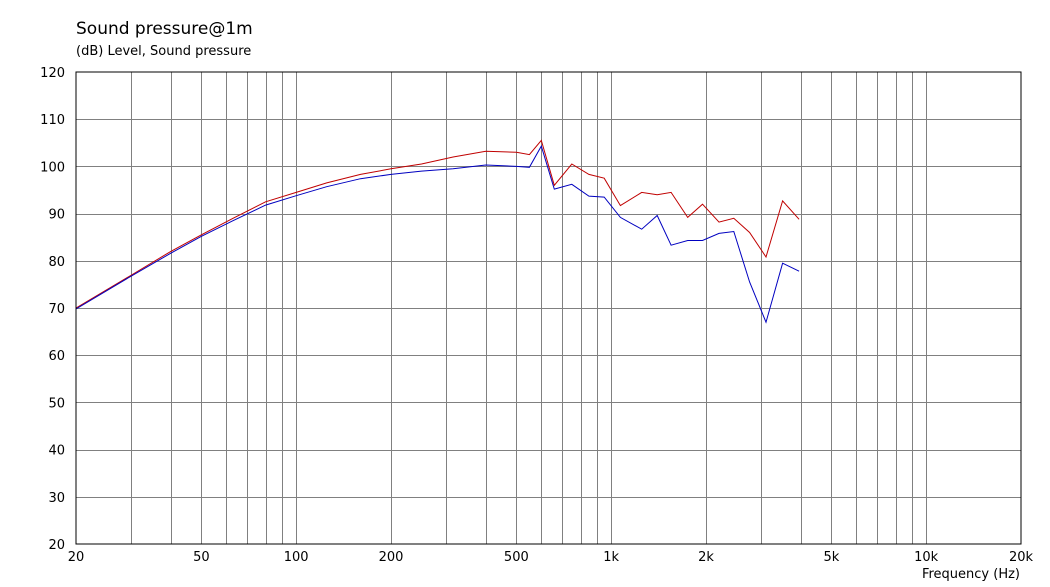 Image resolution: width=1050 pixels, height=587 pixels. I want to click on x-tick-labels: 20 50 100 200 500 1k 2k 5k 10k 20k, so click(551, 557).